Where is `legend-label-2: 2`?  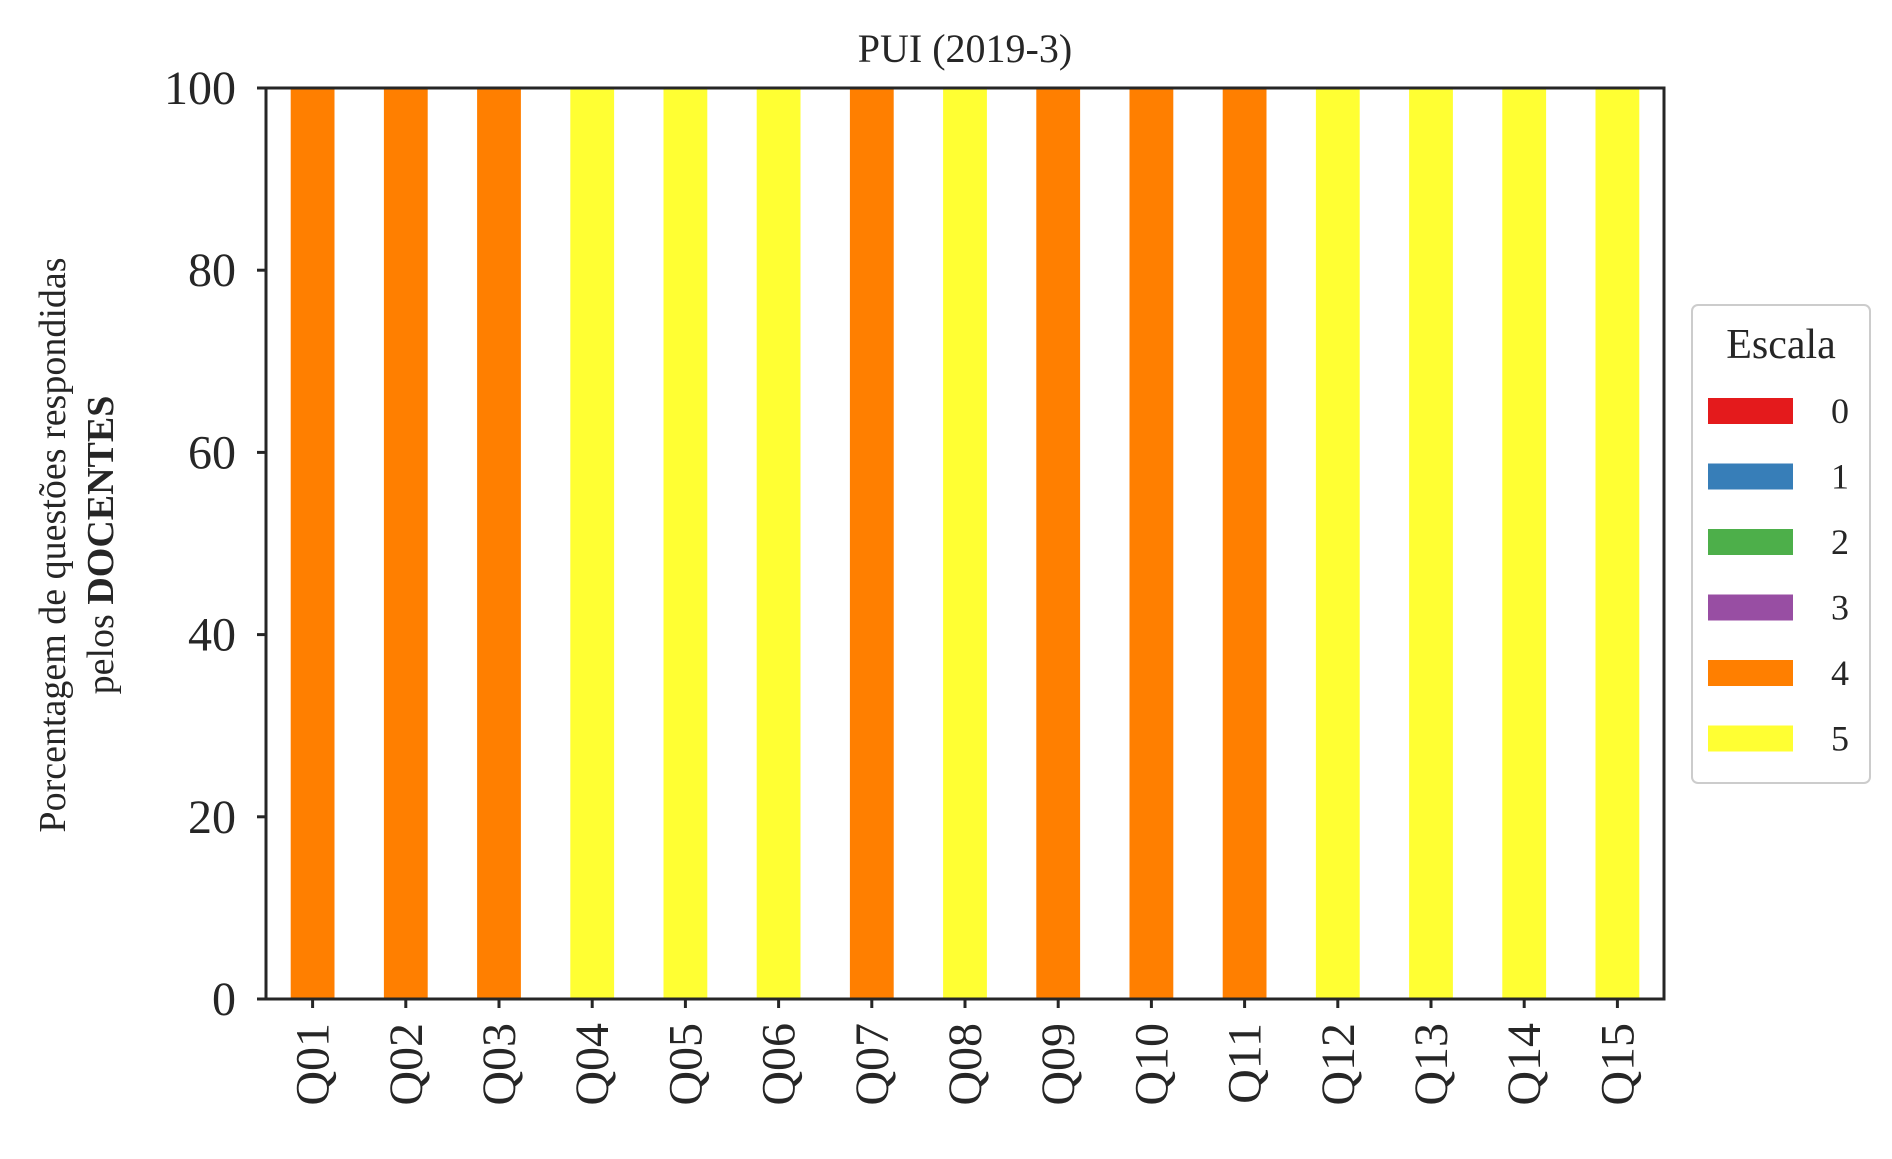 legend-label-2: 2 is located at coordinates (1840, 542).